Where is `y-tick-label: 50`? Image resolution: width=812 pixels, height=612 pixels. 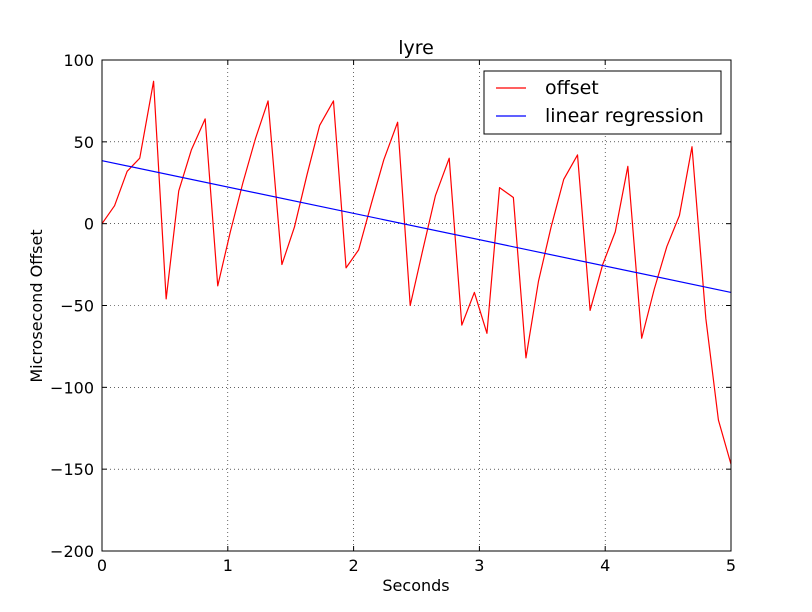 y-tick-label: 50 is located at coordinates (84, 142).